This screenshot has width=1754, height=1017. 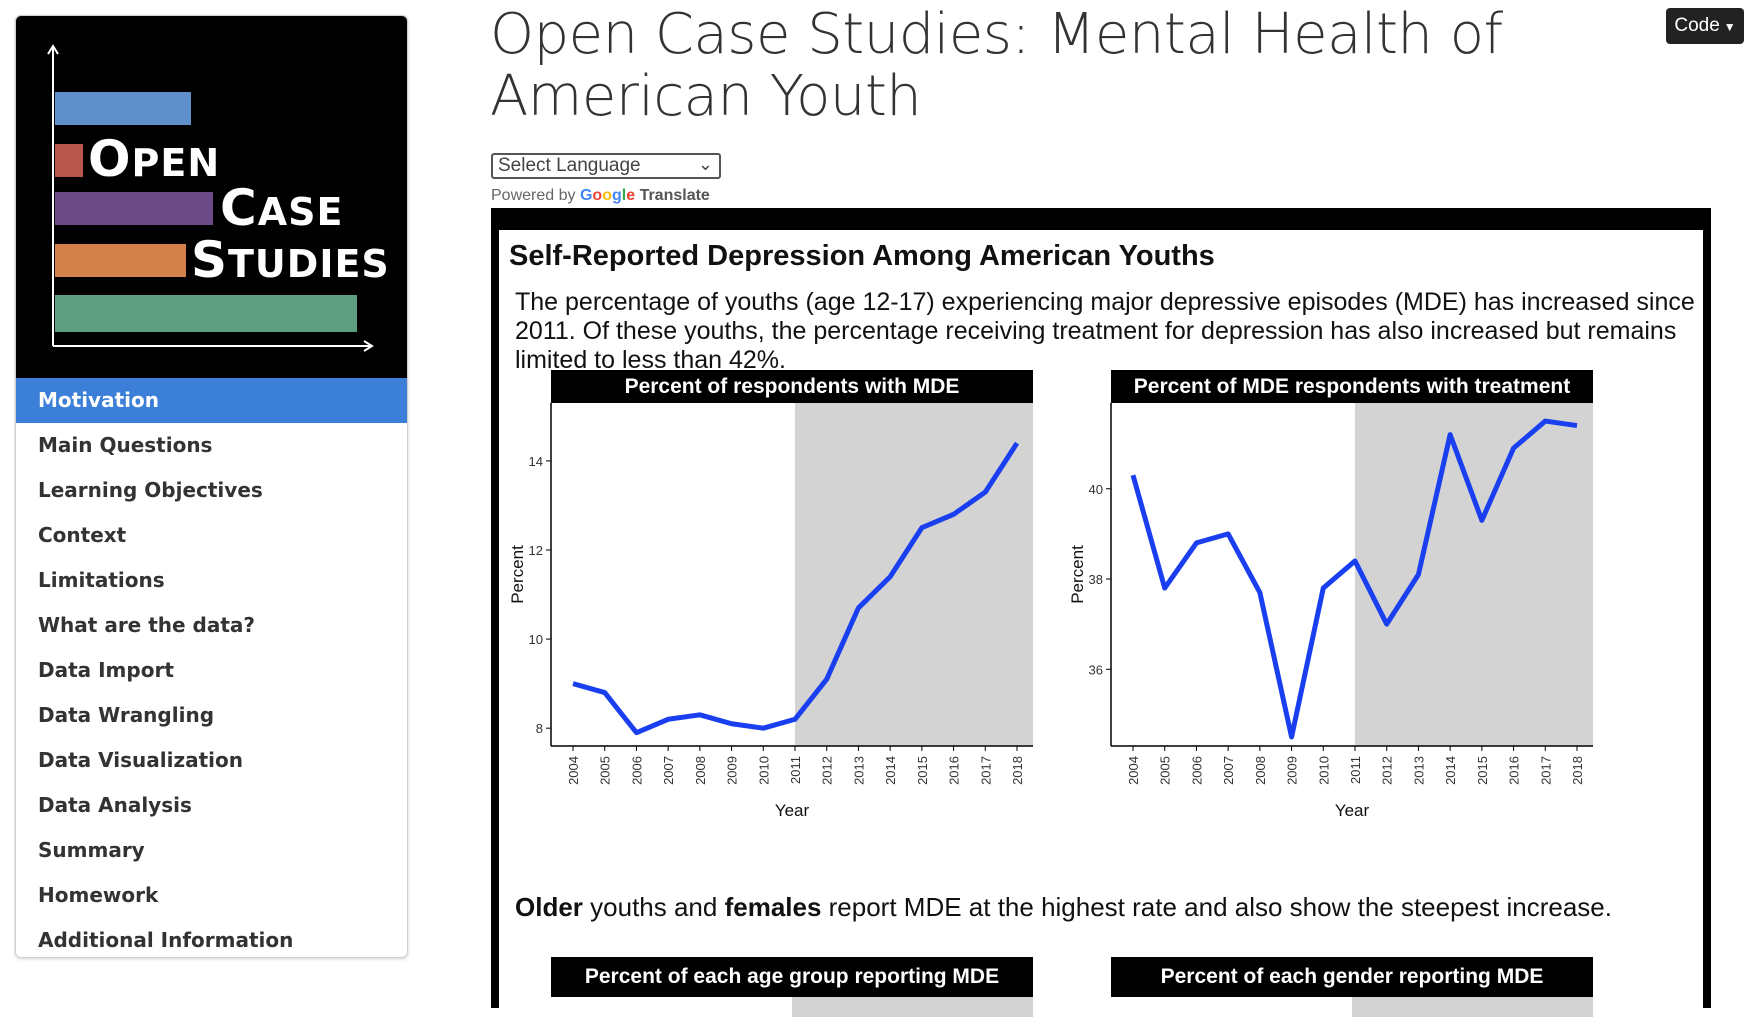 What do you see at coordinates (211, 535) in the screenshot?
I see `sidebar-item-context: Context` at bounding box center [211, 535].